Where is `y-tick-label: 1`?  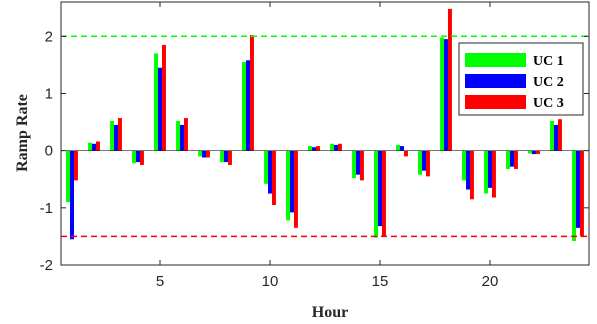 y-tick-label: 1 is located at coordinates (49, 93).